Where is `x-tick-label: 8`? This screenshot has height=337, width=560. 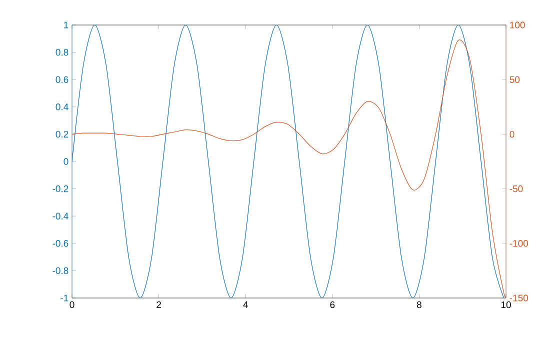 x-tick-label: 8 is located at coordinates (419, 304).